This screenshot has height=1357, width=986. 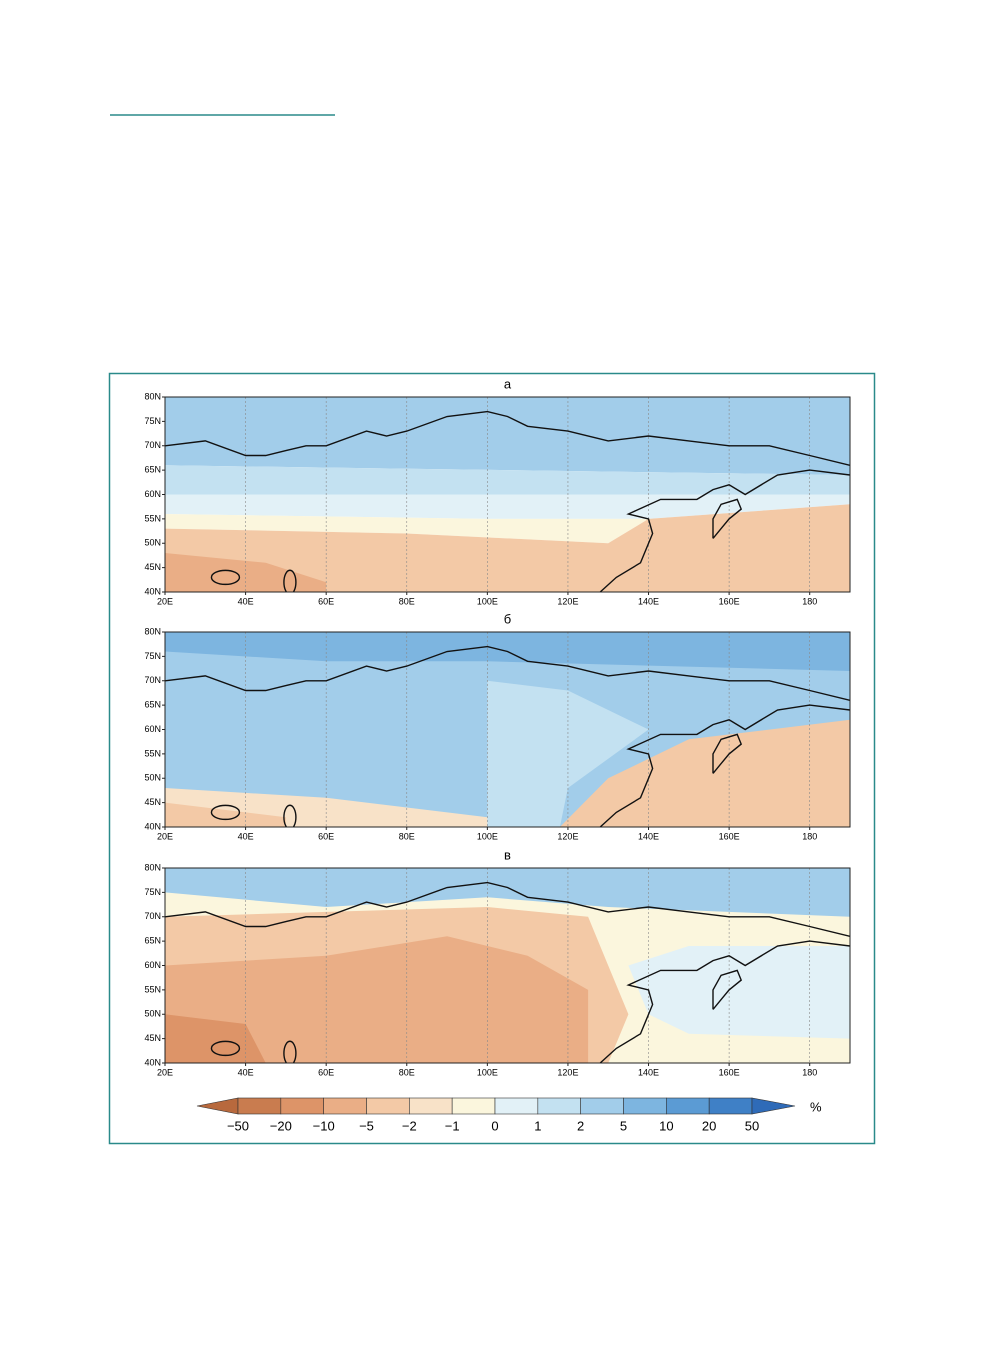 What do you see at coordinates (709, 1125) in the screenshot?
I see `colorbar-label: 20` at bounding box center [709, 1125].